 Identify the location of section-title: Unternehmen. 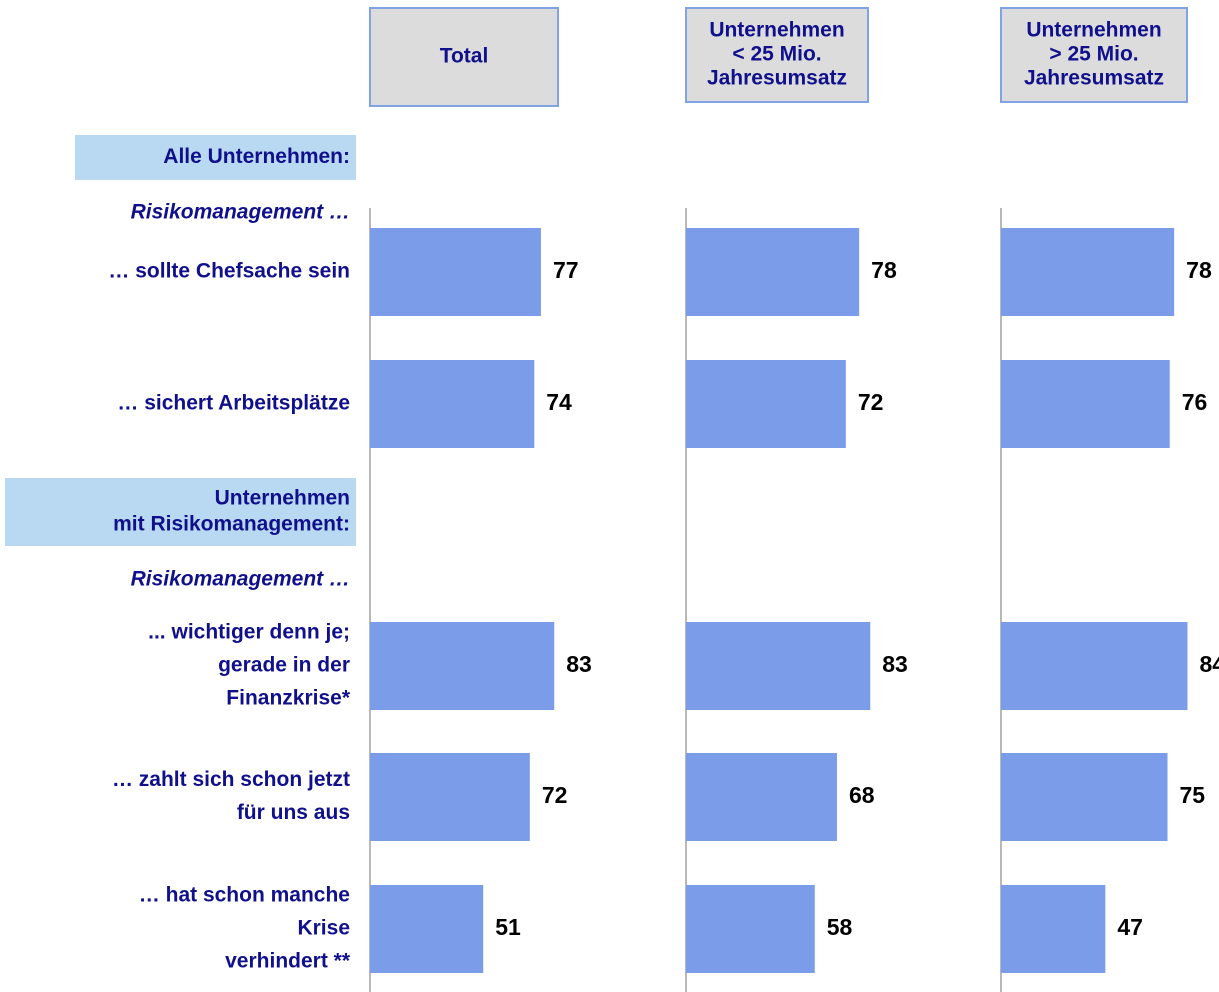
(282, 498).